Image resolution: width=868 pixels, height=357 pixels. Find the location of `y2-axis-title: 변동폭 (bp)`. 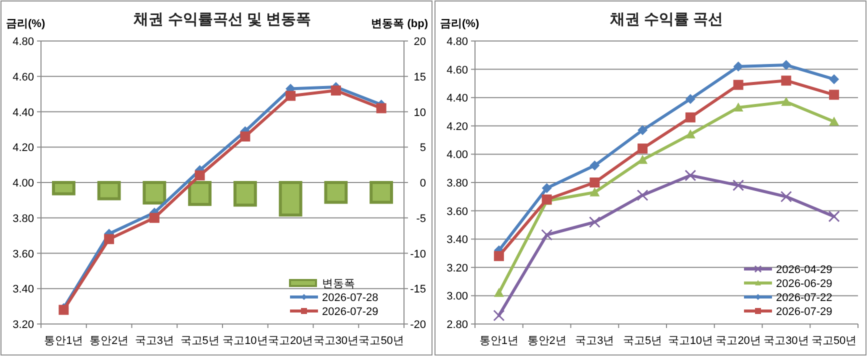

y2-axis-title: 변동폭 (bp) is located at coordinates (399, 24).